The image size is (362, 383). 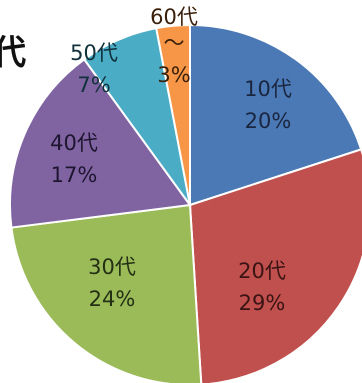 What do you see at coordinates (268, 121) in the screenshot?
I see `slice-value-1: 20%` at bounding box center [268, 121].